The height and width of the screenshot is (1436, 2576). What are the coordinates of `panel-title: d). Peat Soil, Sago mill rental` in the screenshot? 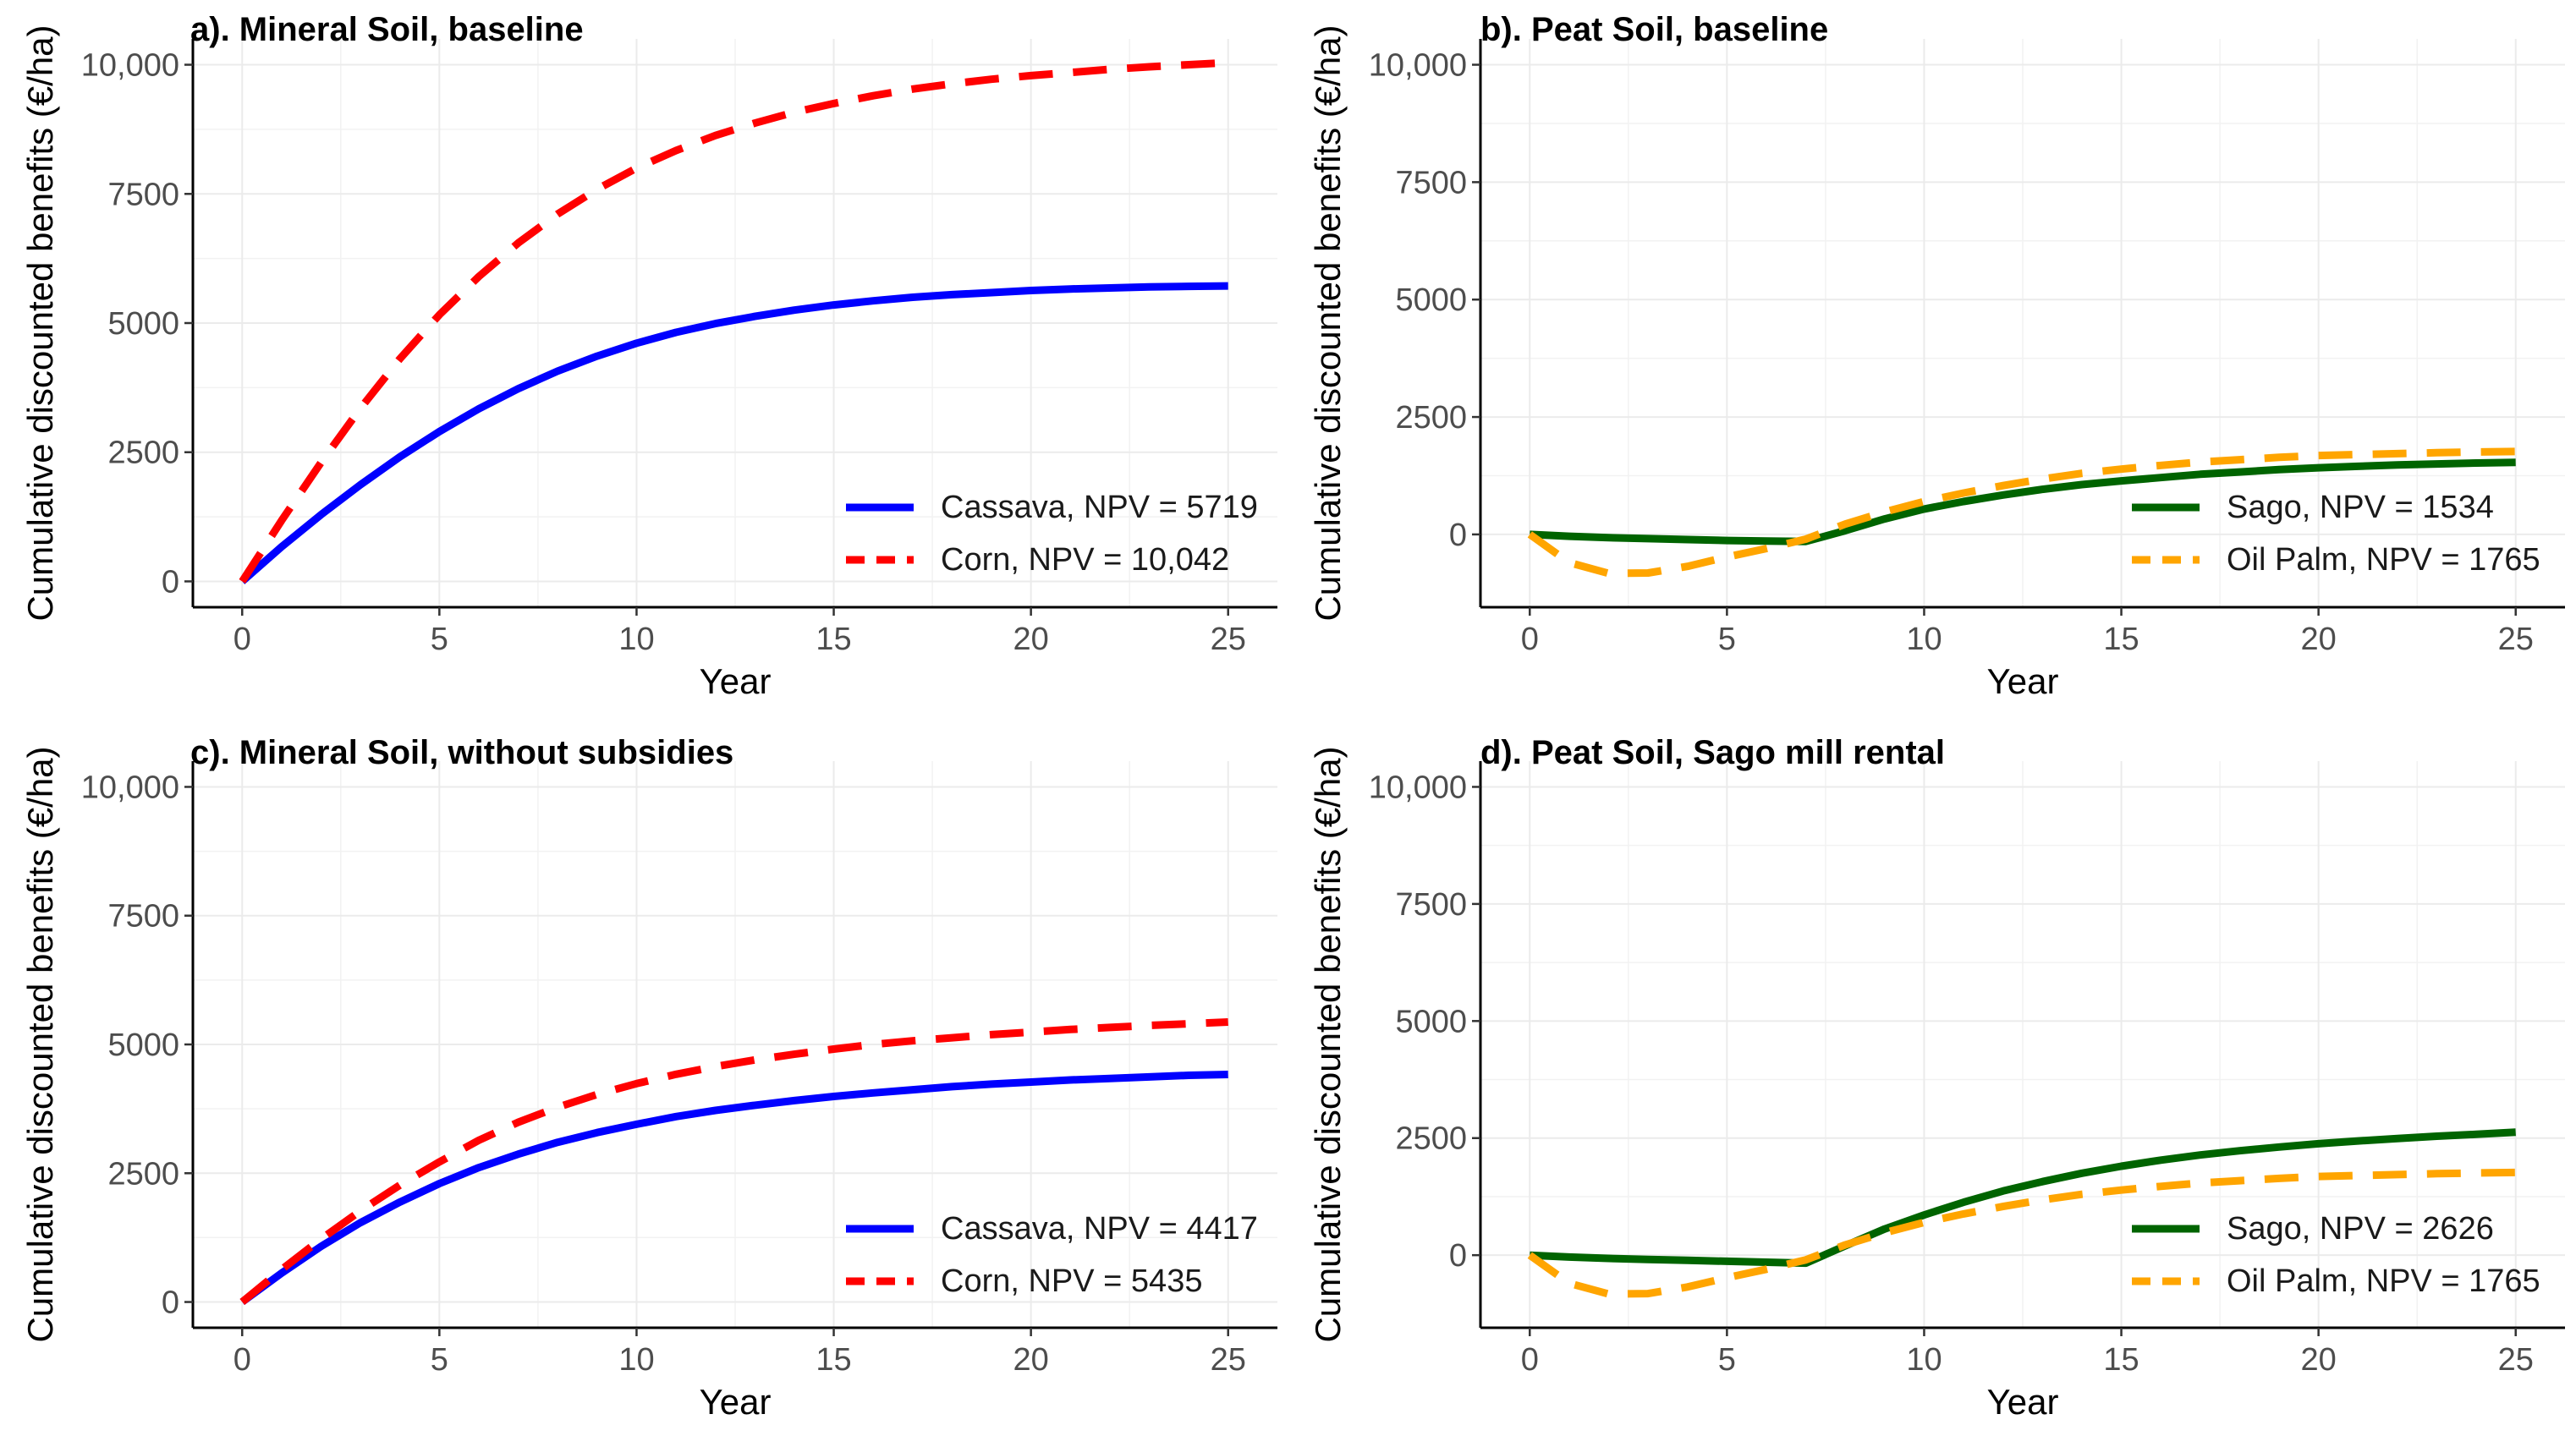 It's located at (1712, 752).